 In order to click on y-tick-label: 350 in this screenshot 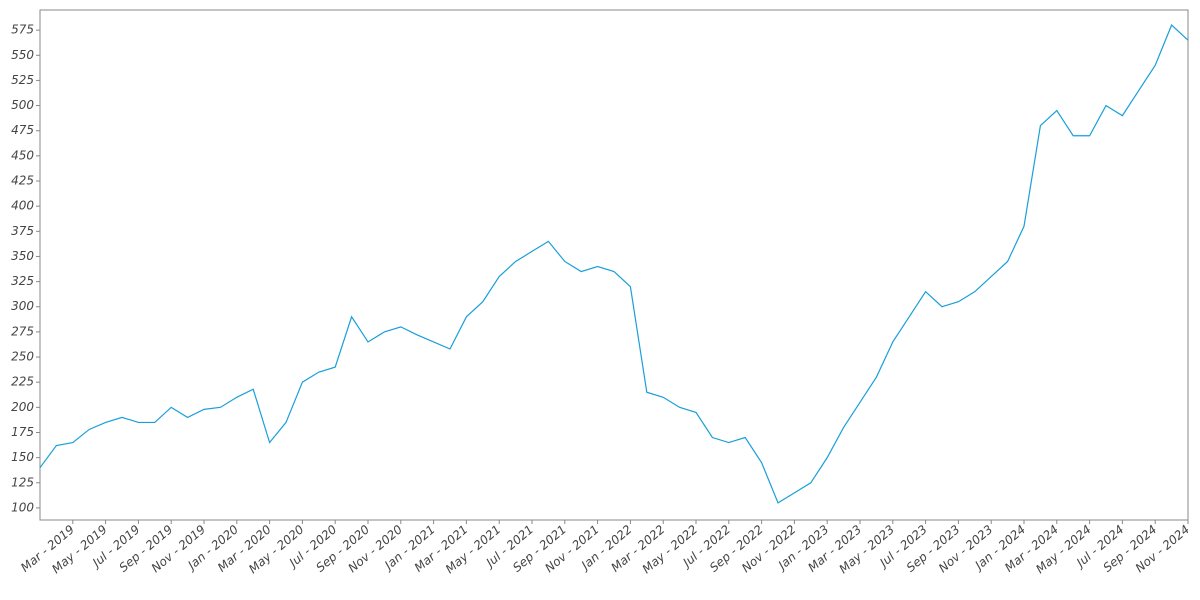, I will do `click(22, 256)`.